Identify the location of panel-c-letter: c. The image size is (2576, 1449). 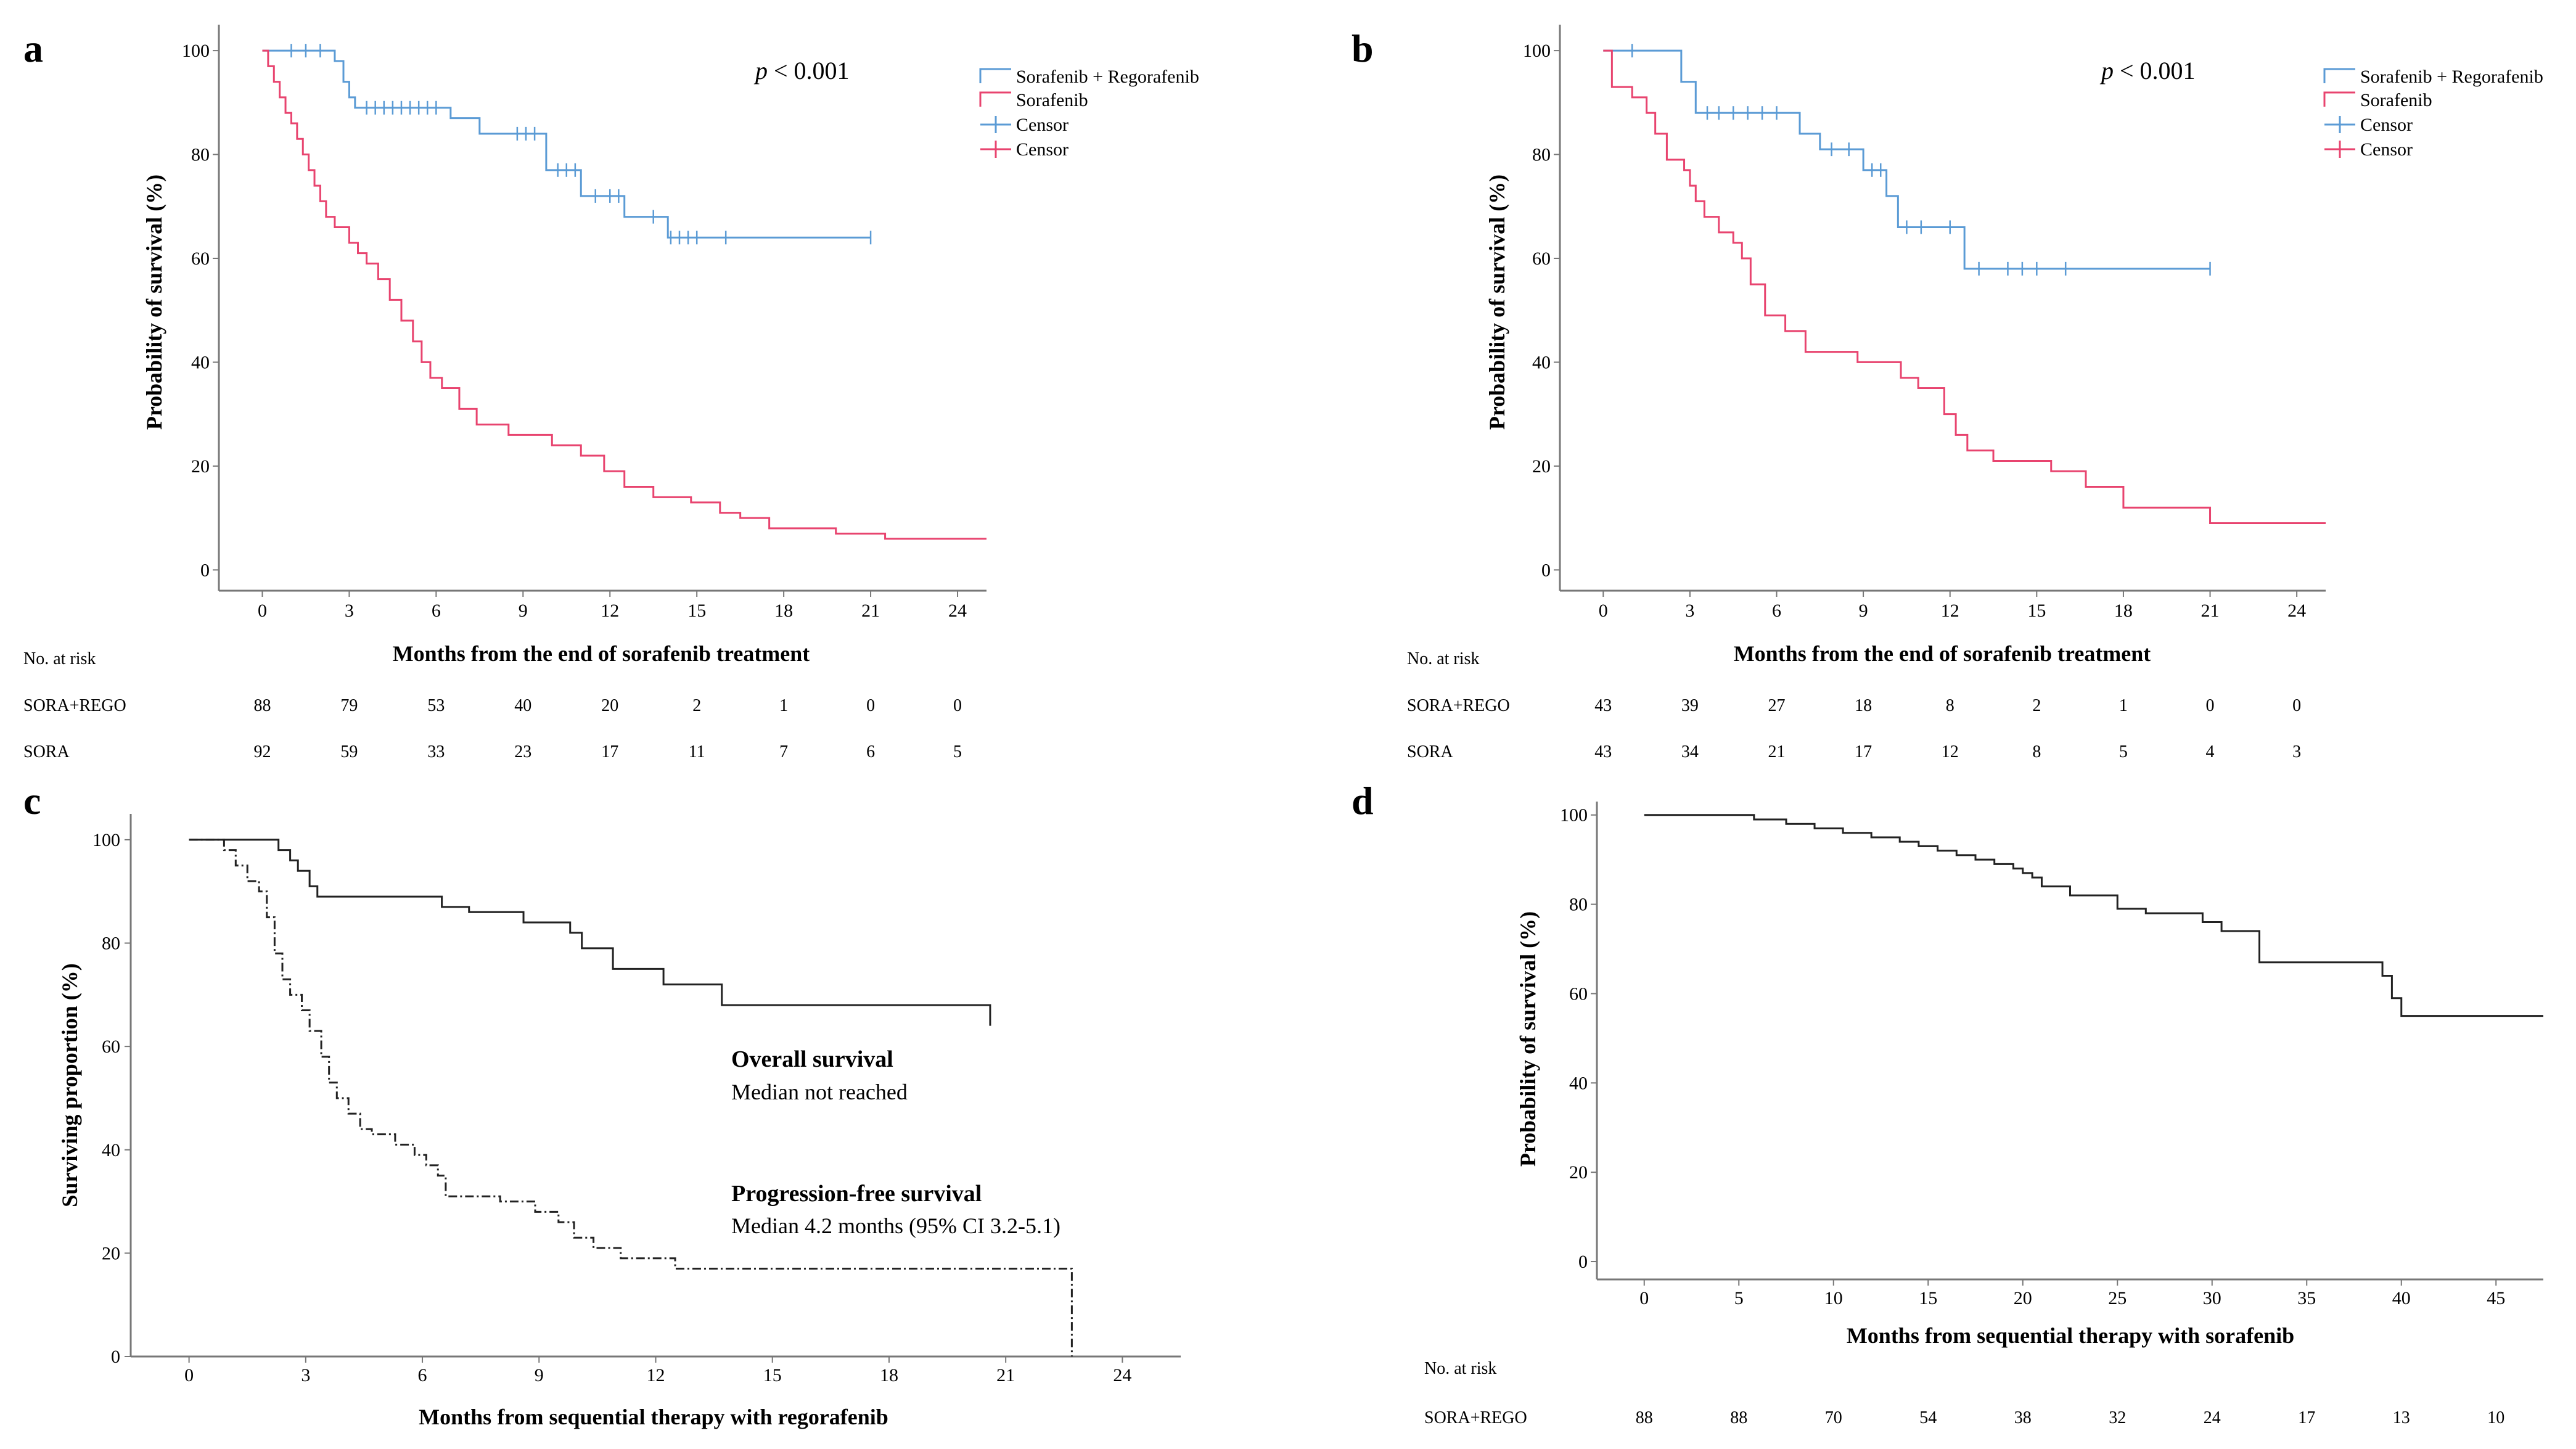
(32, 801).